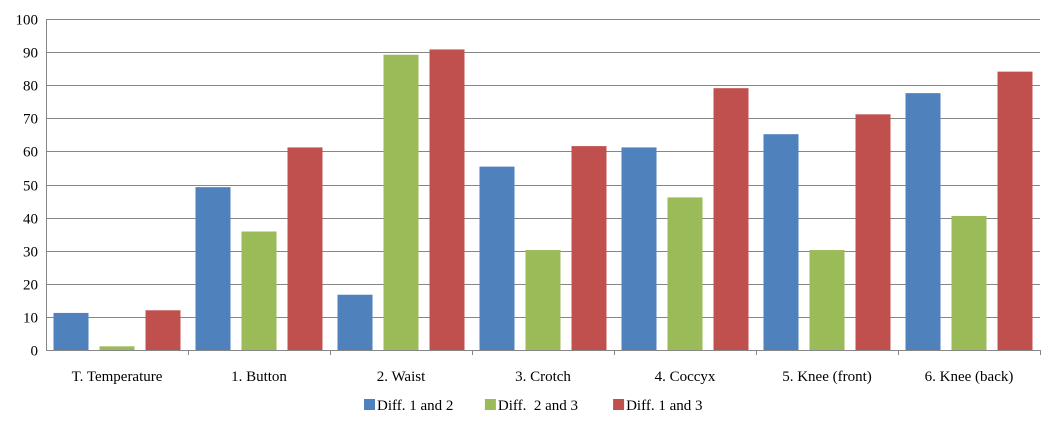 Image resolution: width=1044 pixels, height=432 pixels. I want to click on y-tick-label: 0, so click(35, 352).